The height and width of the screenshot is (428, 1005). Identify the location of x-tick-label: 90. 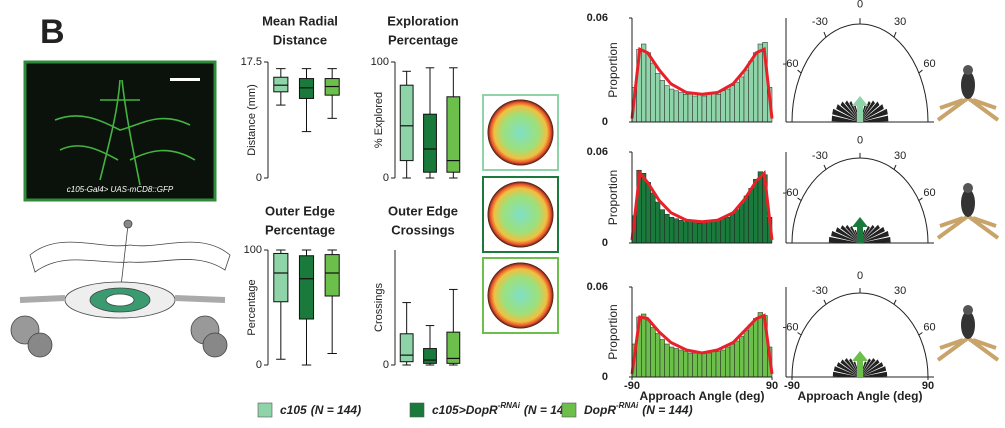
(772, 386).